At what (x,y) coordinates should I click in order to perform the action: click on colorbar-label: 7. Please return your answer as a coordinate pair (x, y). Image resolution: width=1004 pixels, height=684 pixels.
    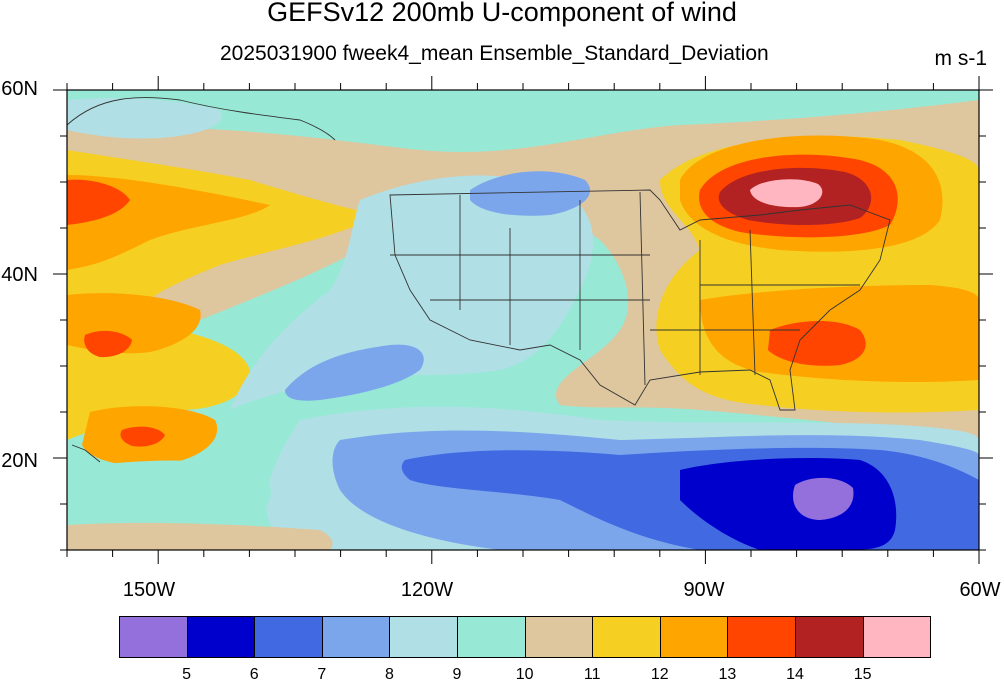
    Looking at the image, I should click on (322, 674).